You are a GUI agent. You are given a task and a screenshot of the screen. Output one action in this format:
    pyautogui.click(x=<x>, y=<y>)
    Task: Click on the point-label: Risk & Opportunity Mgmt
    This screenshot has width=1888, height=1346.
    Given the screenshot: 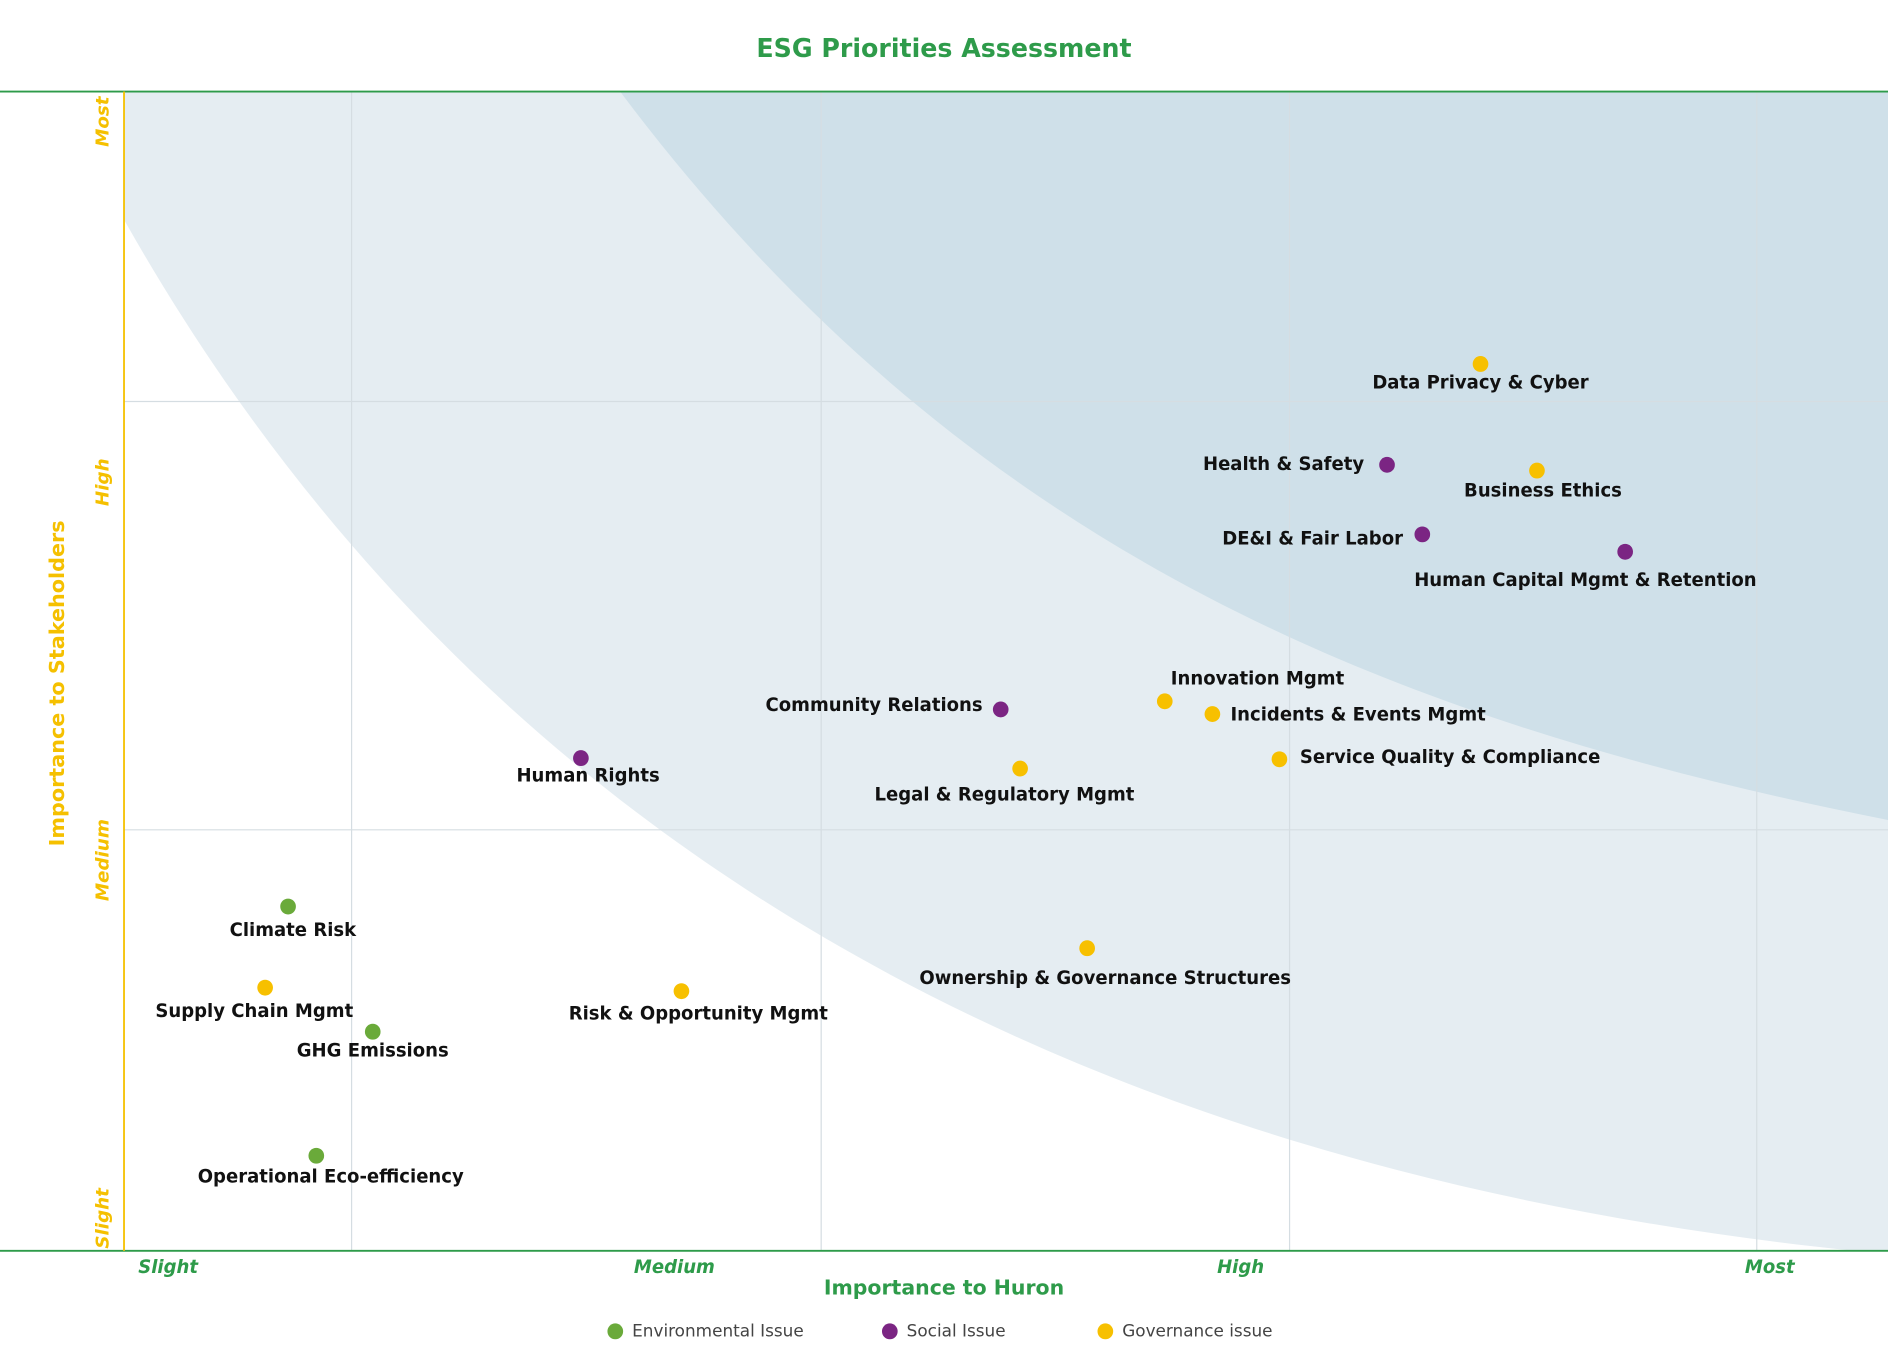 What is the action you would take?
    pyautogui.click(x=698, y=1013)
    